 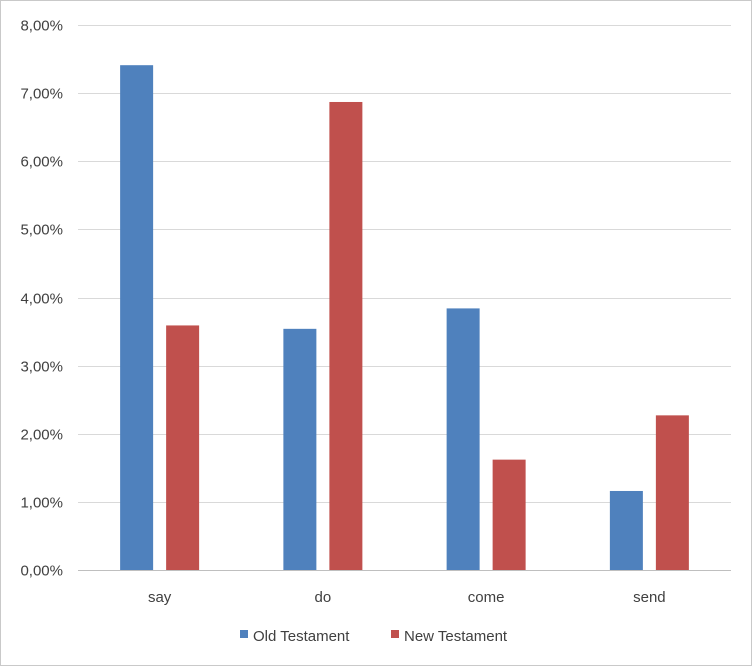 What do you see at coordinates (509, 514) in the screenshot?
I see `bar-new-testament-come` at bounding box center [509, 514].